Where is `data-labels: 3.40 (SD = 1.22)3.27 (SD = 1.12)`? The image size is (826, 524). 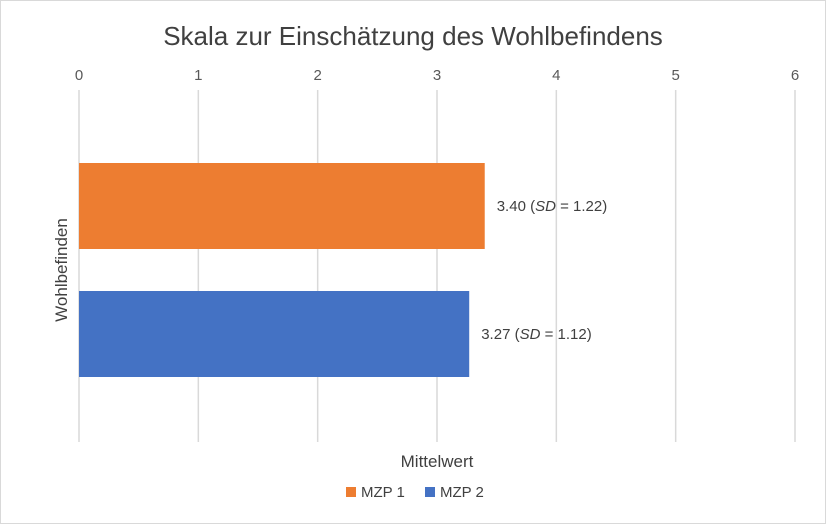
data-labels: 3.40 (SD = 1.22)3.27 (SD = 1.12) is located at coordinates (544, 270).